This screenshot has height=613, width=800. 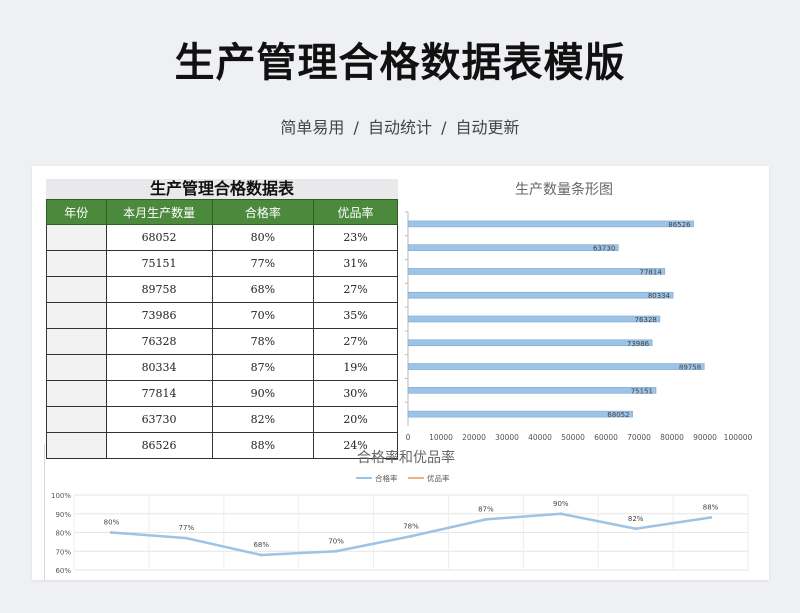 What do you see at coordinates (672, 437) in the screenshot?
I see `bar-x-tick-label: 80000` at bounding box center [672, 437].